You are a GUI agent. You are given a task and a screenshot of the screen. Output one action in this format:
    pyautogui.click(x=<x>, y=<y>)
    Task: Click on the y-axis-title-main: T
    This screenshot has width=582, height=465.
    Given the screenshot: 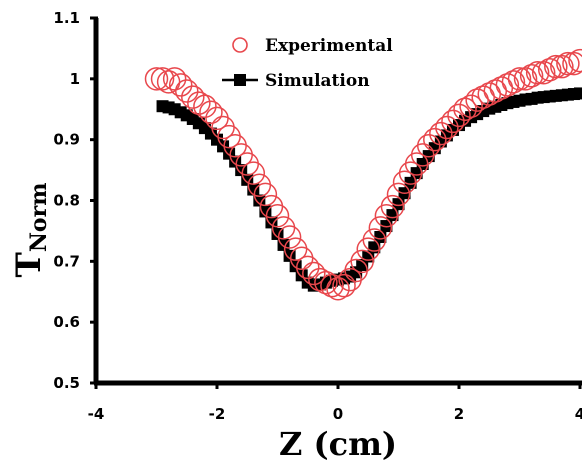 What is the action you would take?
    pyautogui.click(x=29, y=264)
    